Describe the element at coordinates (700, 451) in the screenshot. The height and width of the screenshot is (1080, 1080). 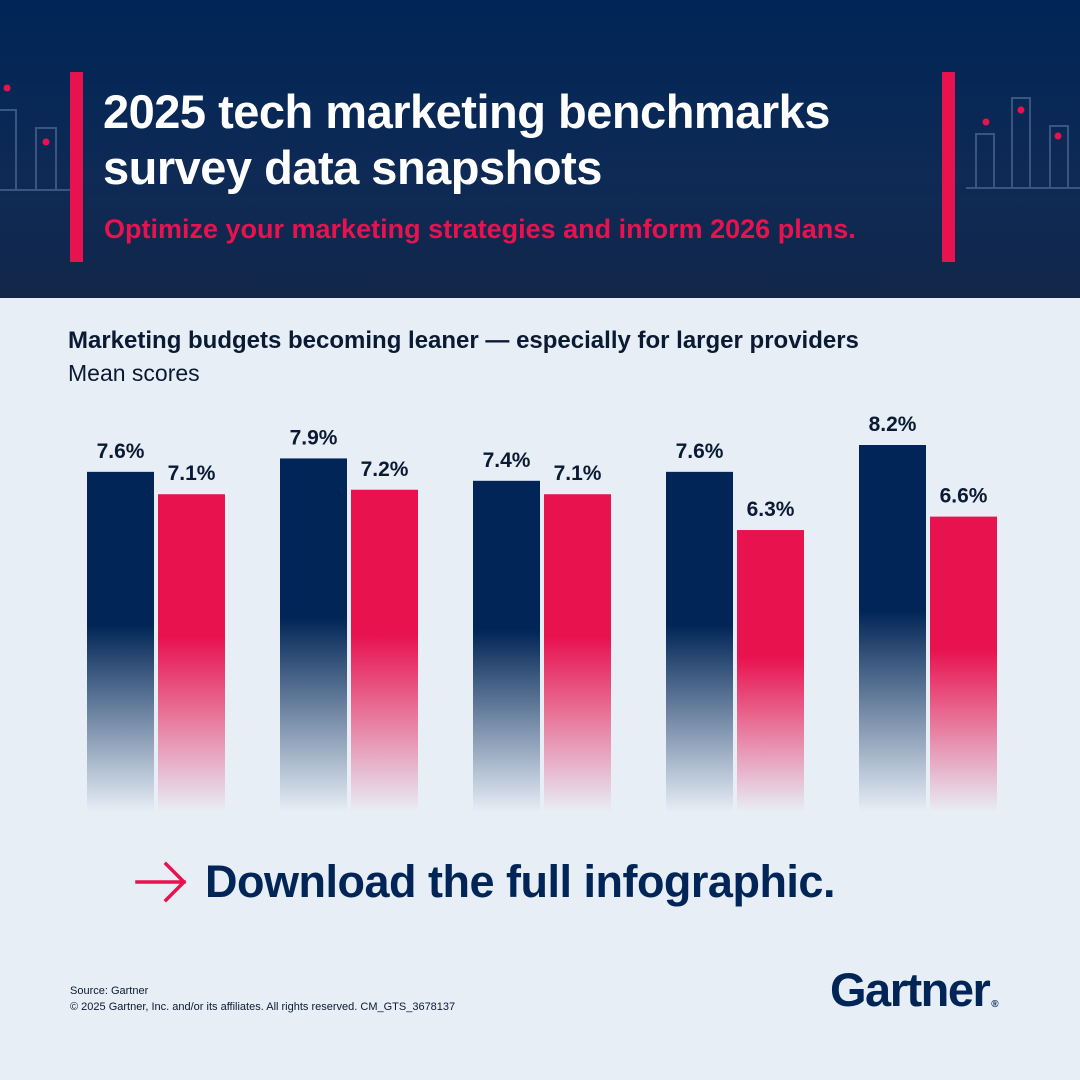
I see `data-label-series1-4: 7.6%` at that location.